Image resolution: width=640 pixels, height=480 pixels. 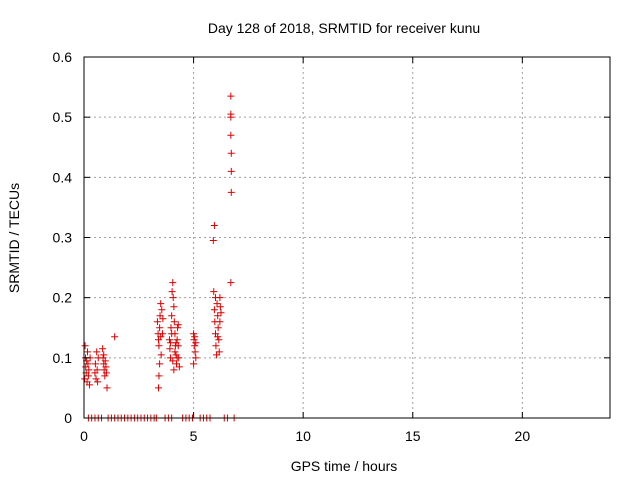 I want to click on y-tick-label: 0, so click(x=68, y=418).